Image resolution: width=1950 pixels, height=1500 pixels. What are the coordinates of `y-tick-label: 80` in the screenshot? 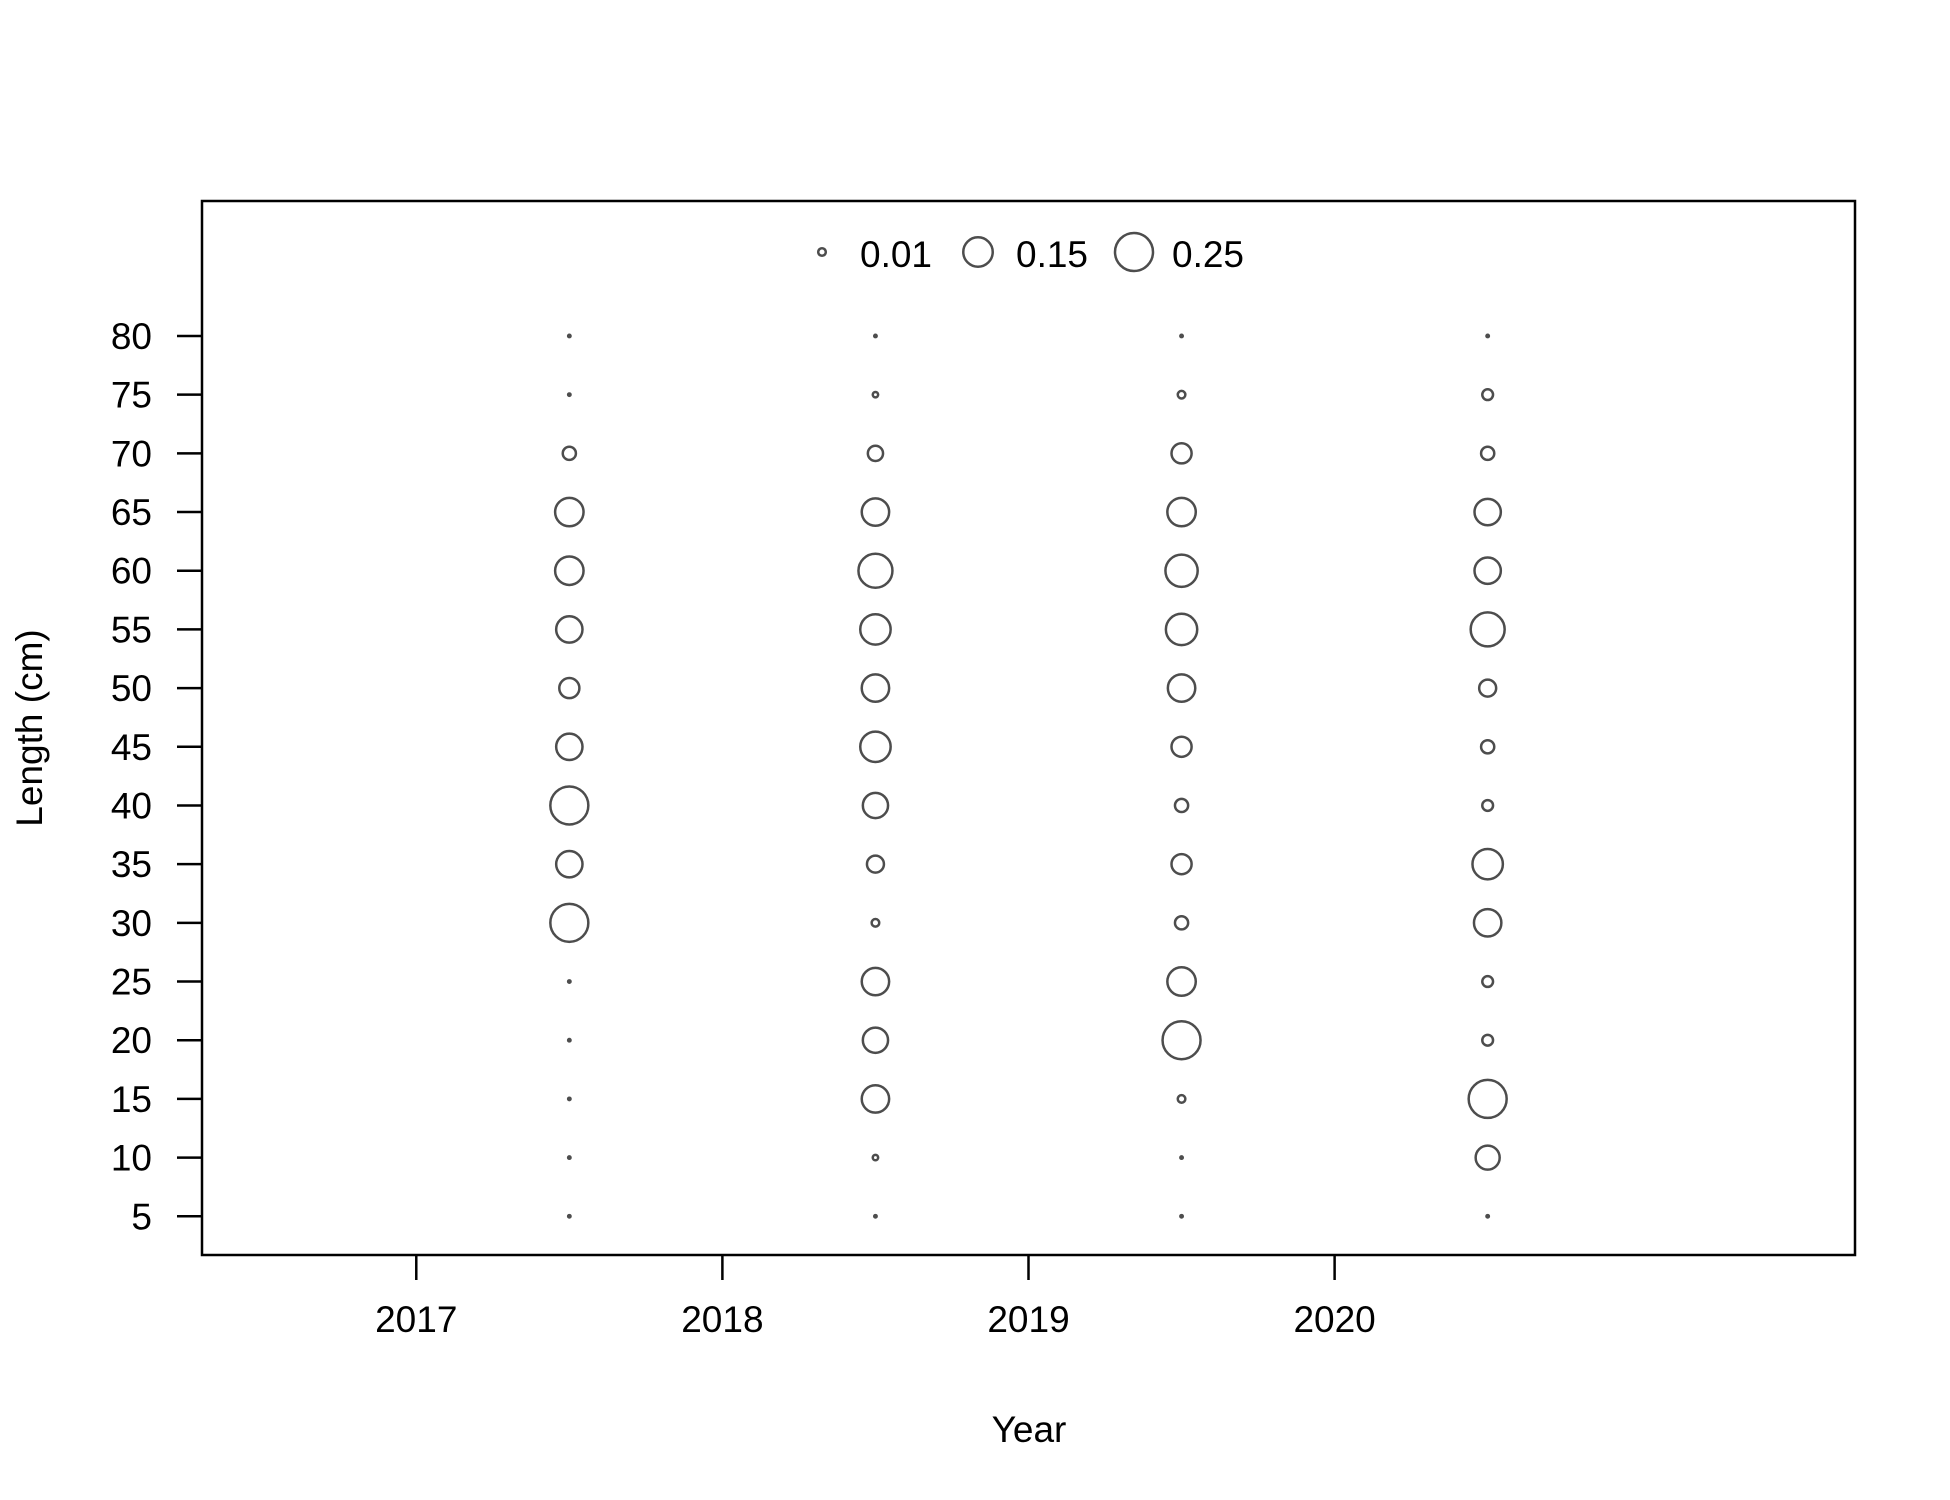 It's located at (131, 336).